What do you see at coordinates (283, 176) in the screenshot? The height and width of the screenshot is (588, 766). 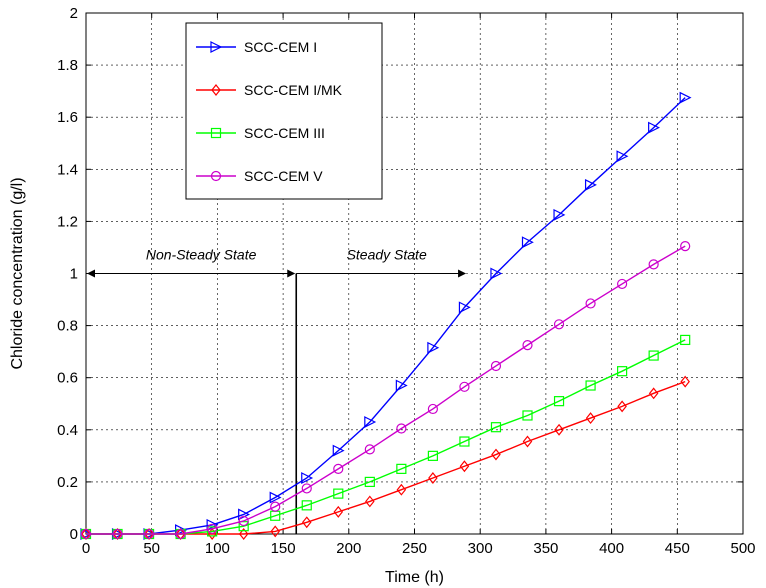 I see `legend-label: SCC-CEM V` at bounding box center [283, 176].